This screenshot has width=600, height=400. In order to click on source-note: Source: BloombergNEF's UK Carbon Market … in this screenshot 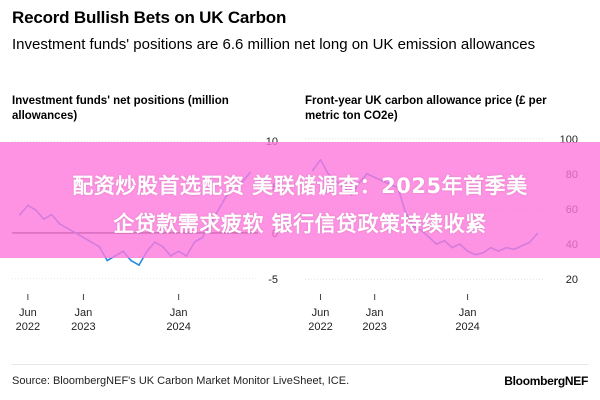, I will do `click(181, 381)`.